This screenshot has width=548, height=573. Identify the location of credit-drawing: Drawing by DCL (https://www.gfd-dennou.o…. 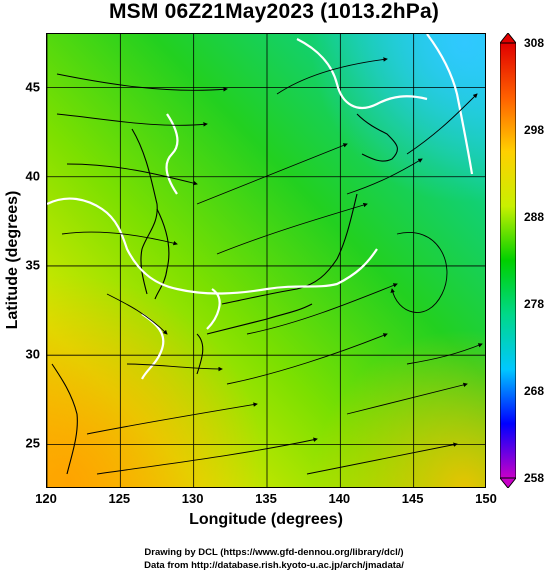
(274, 552).